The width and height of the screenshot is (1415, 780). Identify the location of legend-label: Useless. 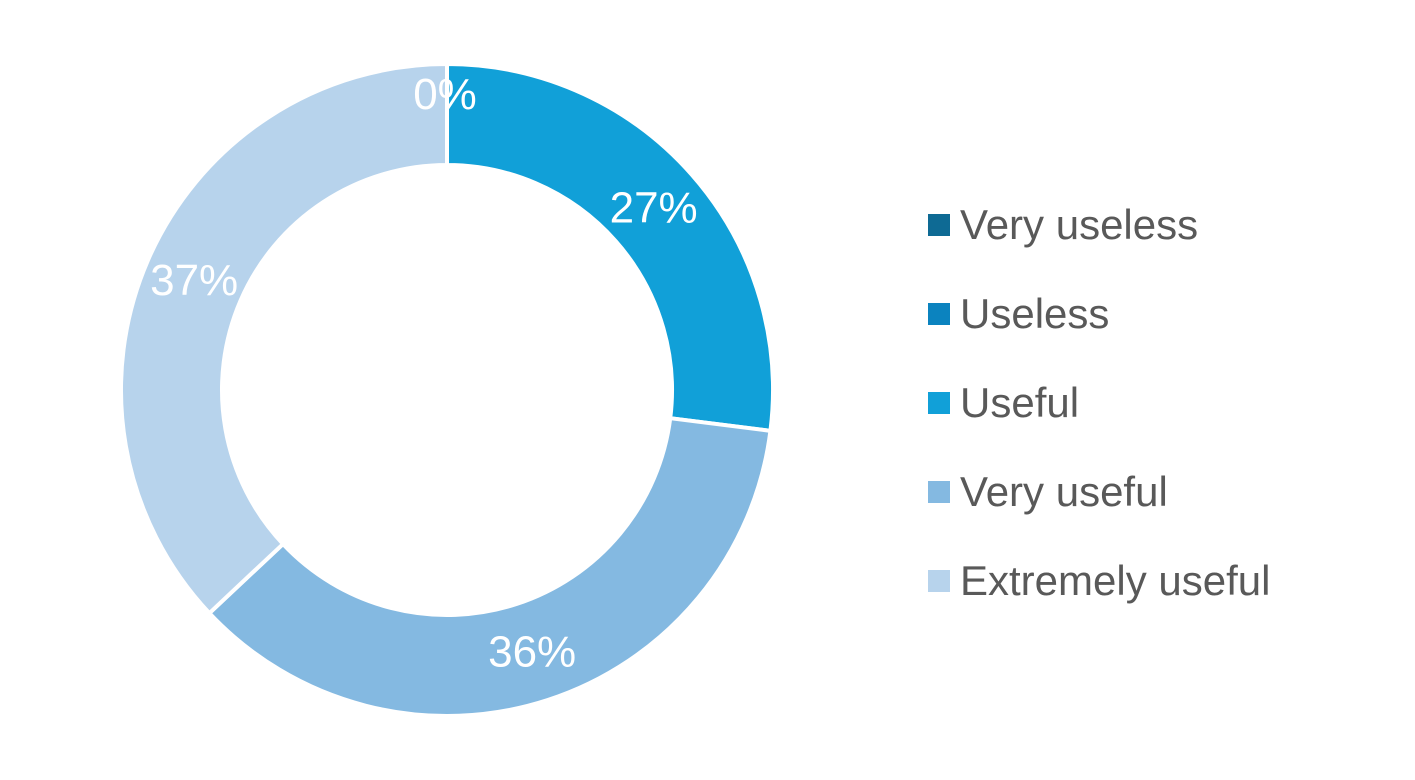
(1035, 313).